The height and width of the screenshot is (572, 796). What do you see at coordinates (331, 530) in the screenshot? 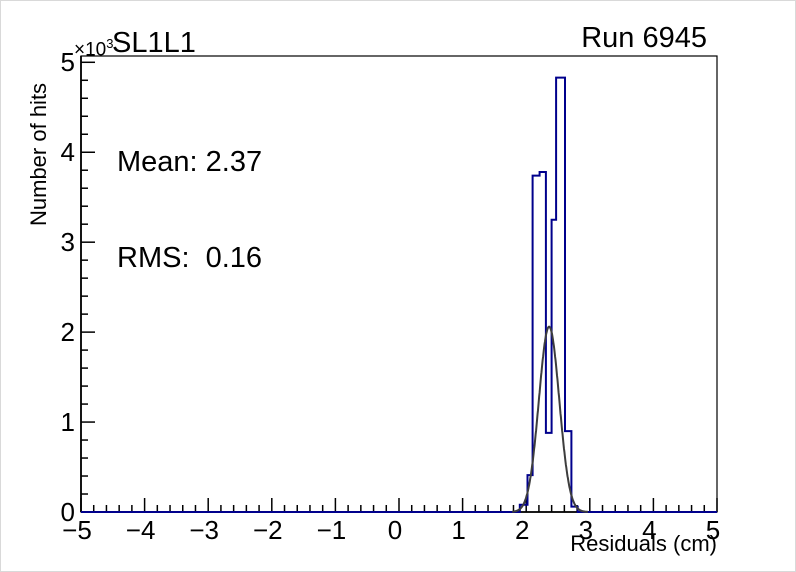
I see `x-tick-label: −1` at bounding box center [331, 530].